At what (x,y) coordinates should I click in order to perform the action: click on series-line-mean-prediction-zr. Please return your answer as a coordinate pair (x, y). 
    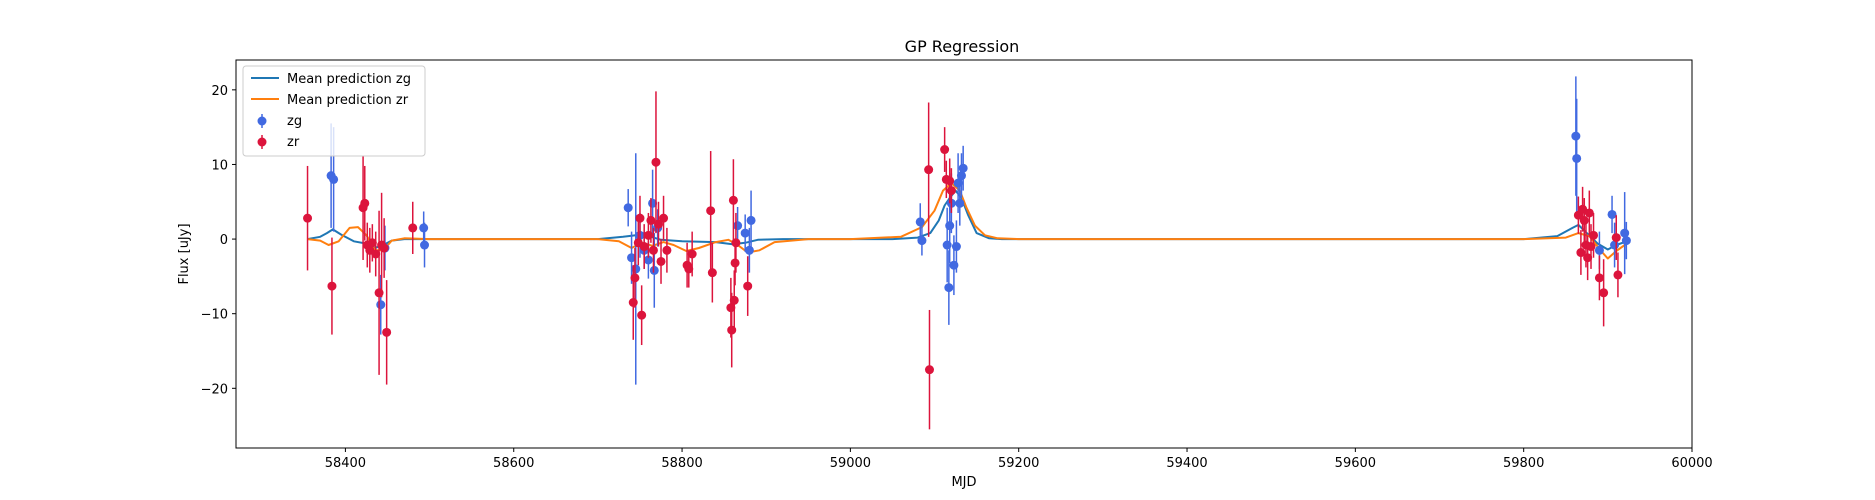
    Looking at the image, I should click on (968, 221).